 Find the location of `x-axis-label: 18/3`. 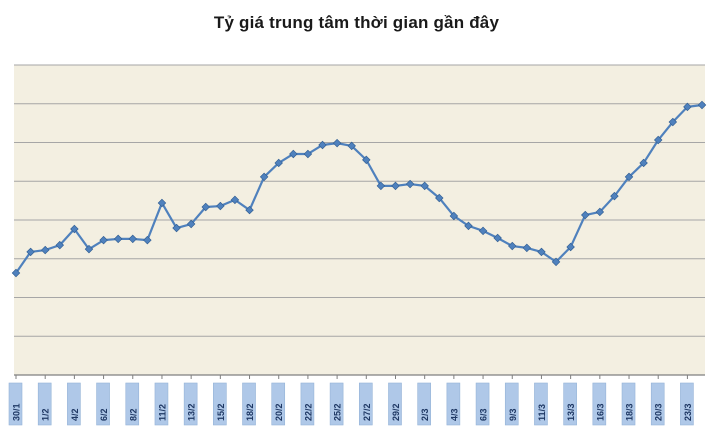

x-axis-label: 18/3 is located at coordinates (628, 404).